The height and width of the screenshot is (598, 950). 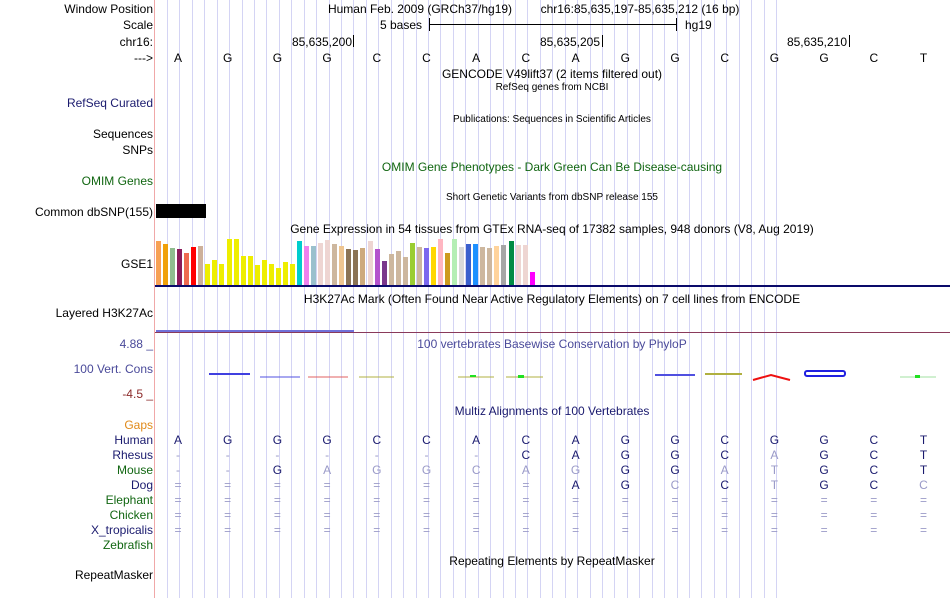 I want to click on phylop-label: 100 Vert. Cons, so click(x=113, y=369).